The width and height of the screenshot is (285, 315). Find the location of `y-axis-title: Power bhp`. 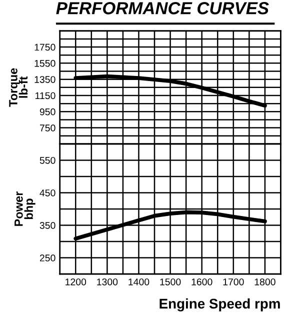

y-axis-title: Power bhp is located at coordinates (25, 208).